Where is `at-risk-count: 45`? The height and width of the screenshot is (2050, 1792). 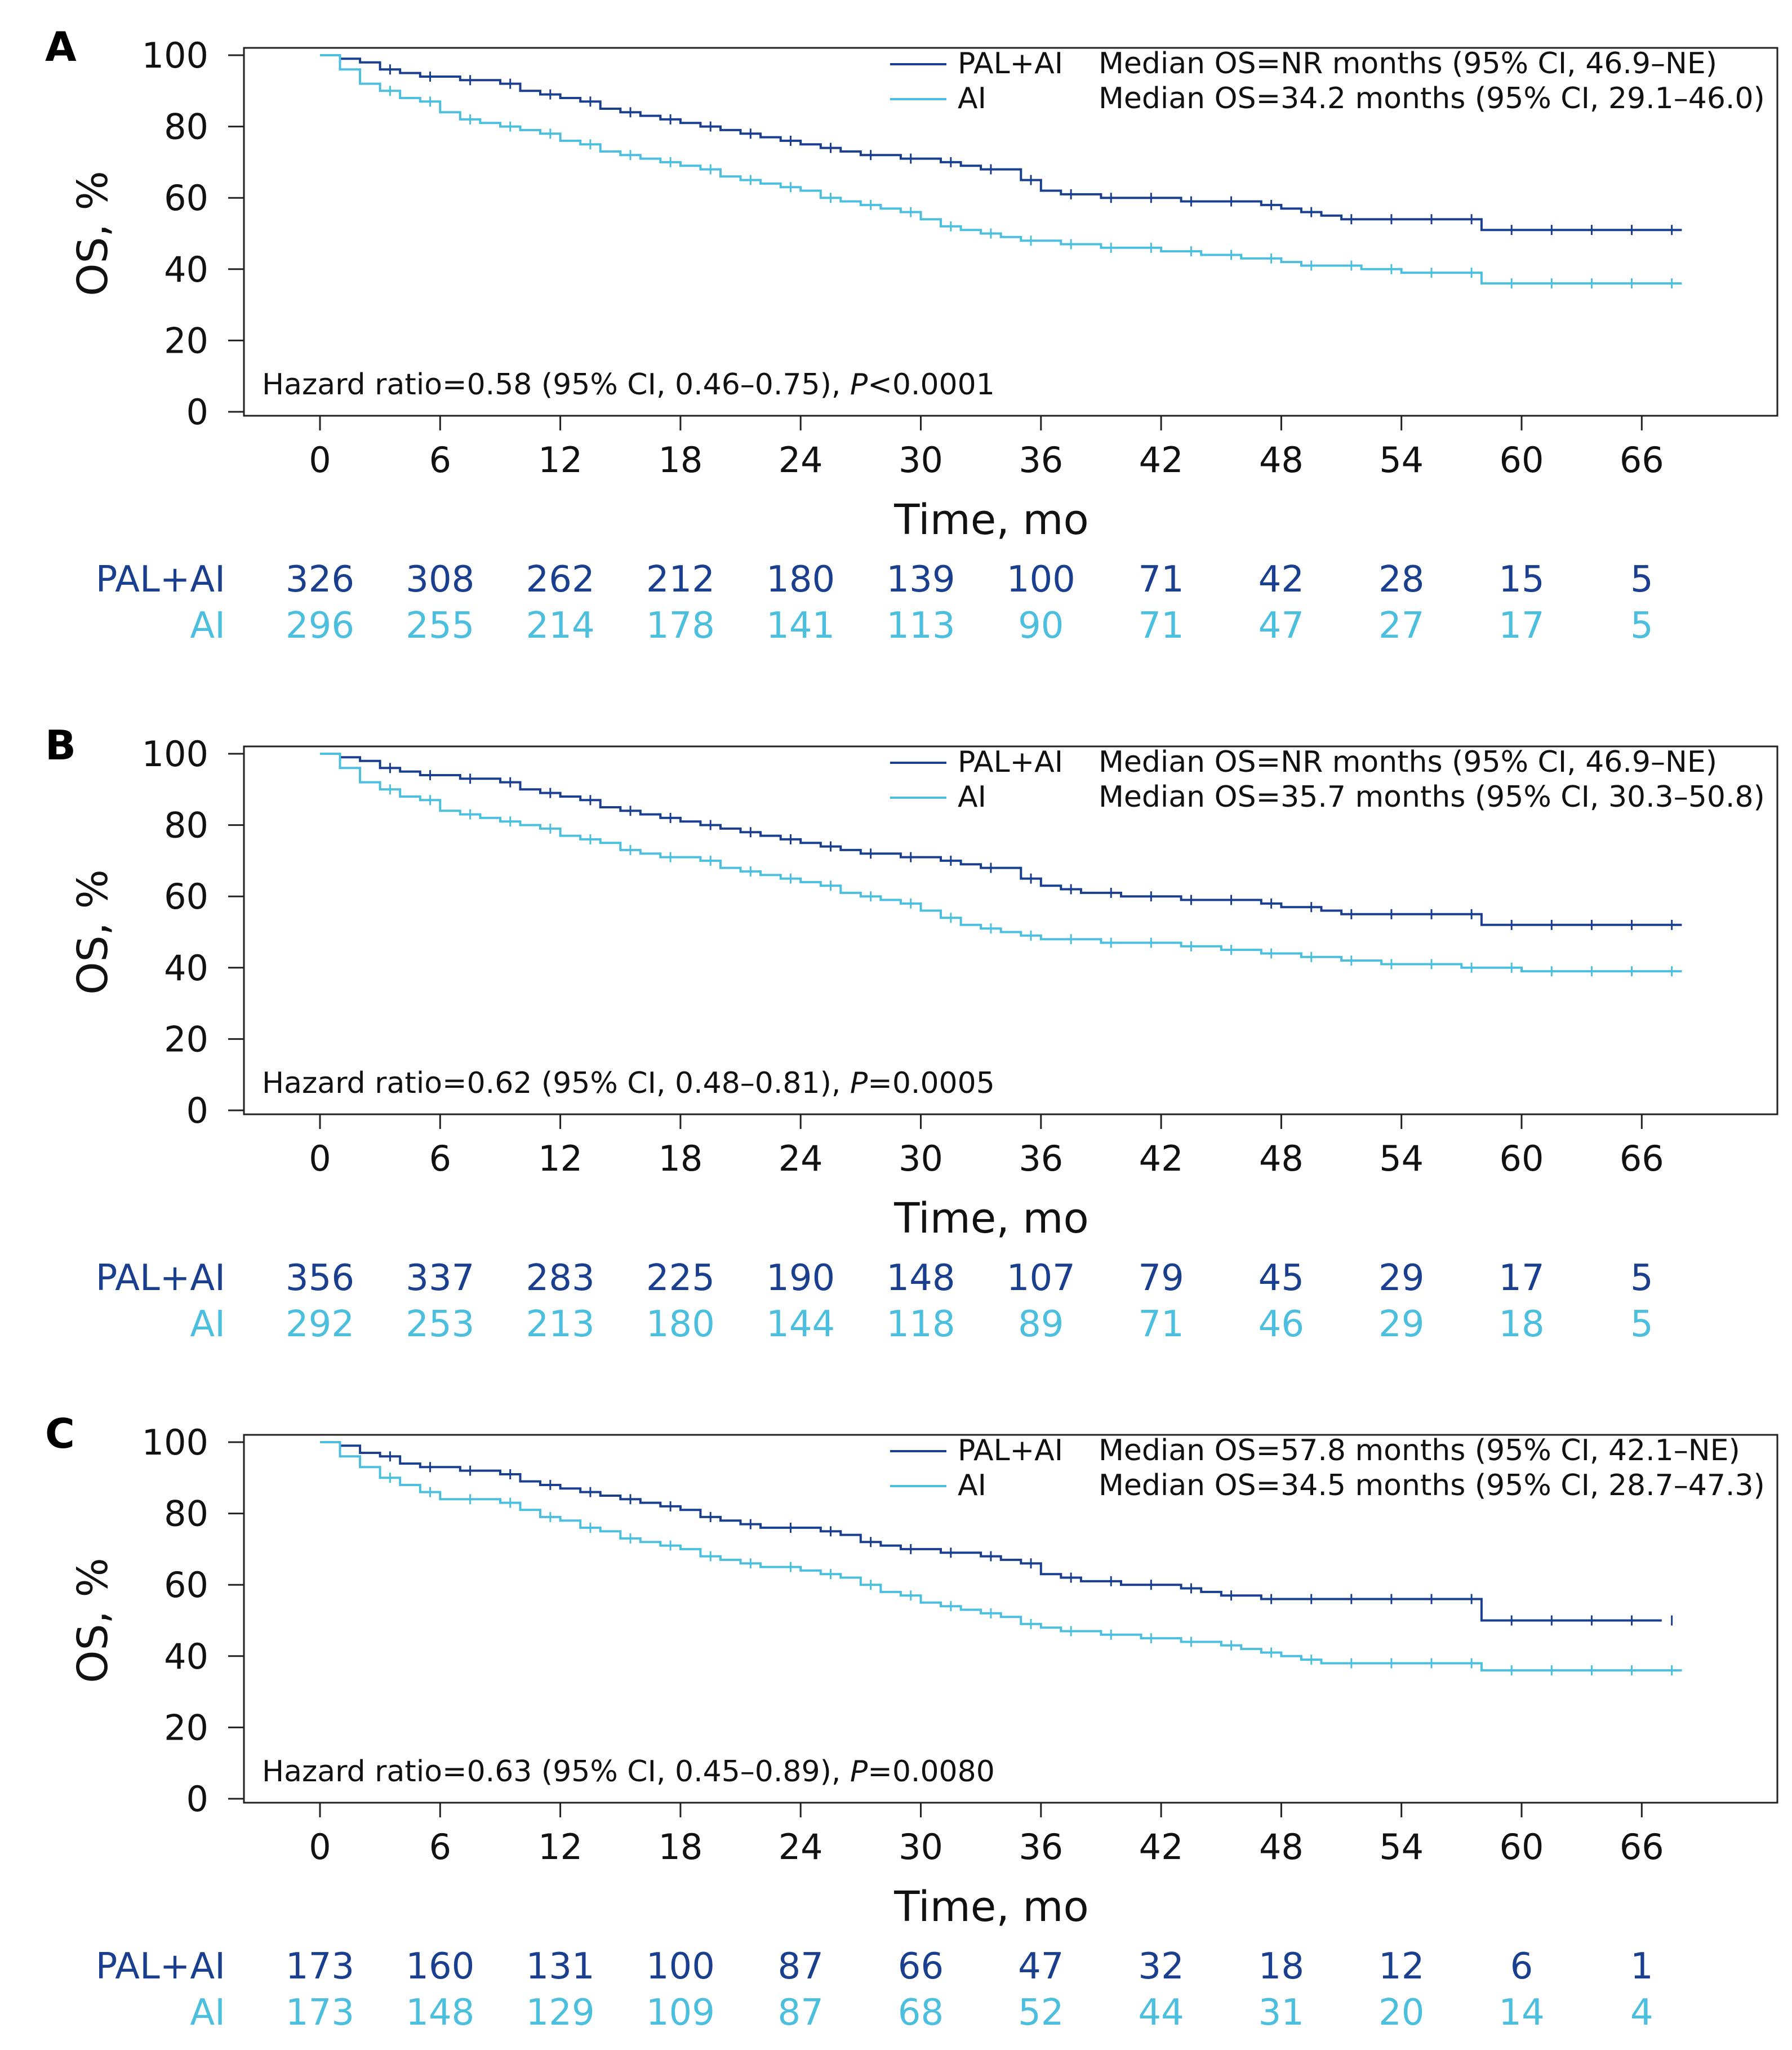 at-risk-count: 45 is located at coordinates (1282, 1278).